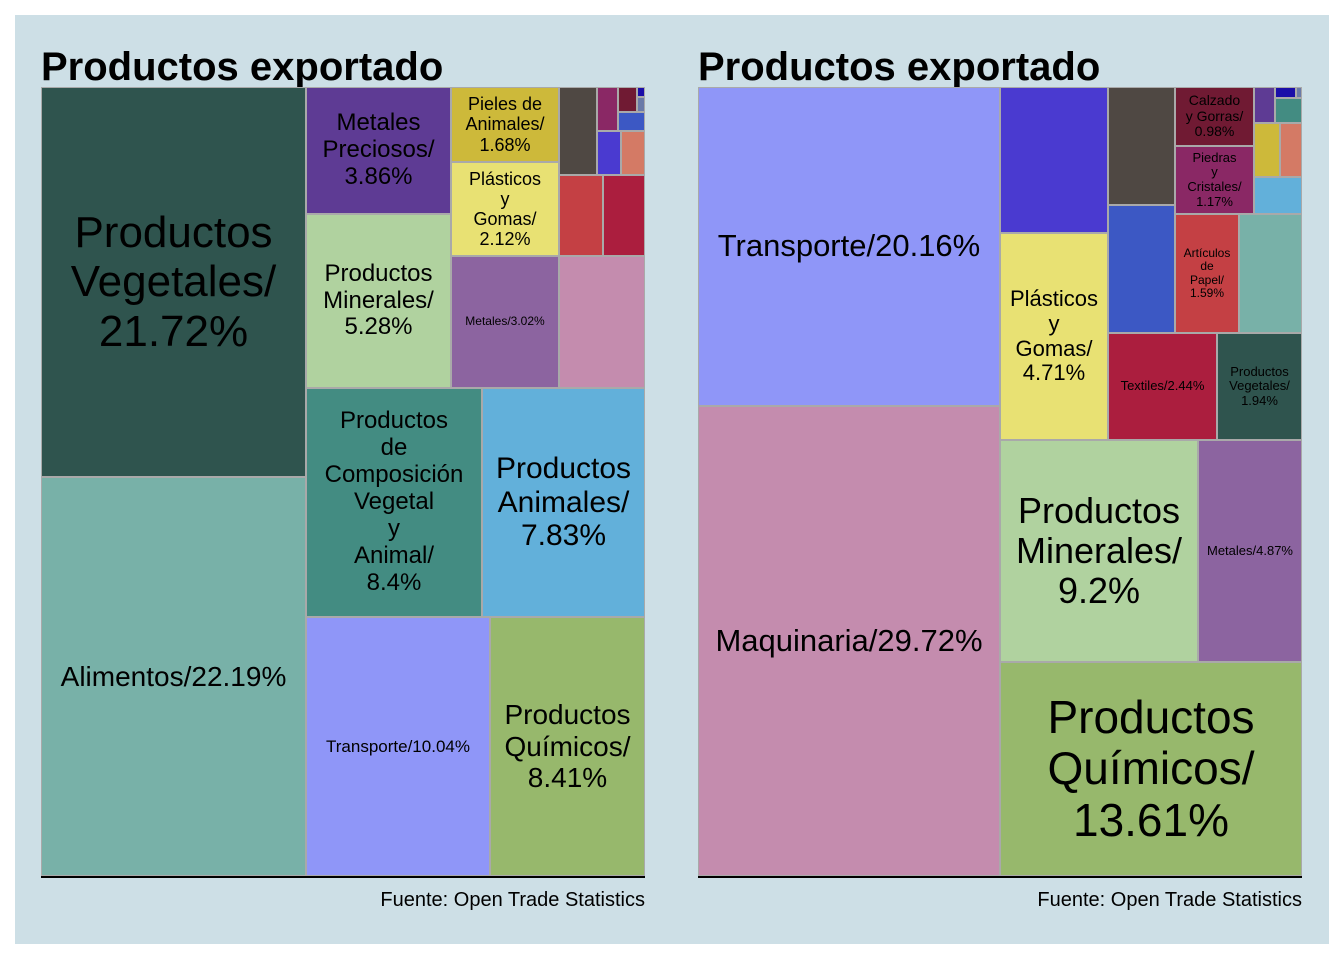 This screenshot has height=960, width=1344. I want to click on treemap-tile-textiles: Textiles/2.44%, so click(1162, 386).